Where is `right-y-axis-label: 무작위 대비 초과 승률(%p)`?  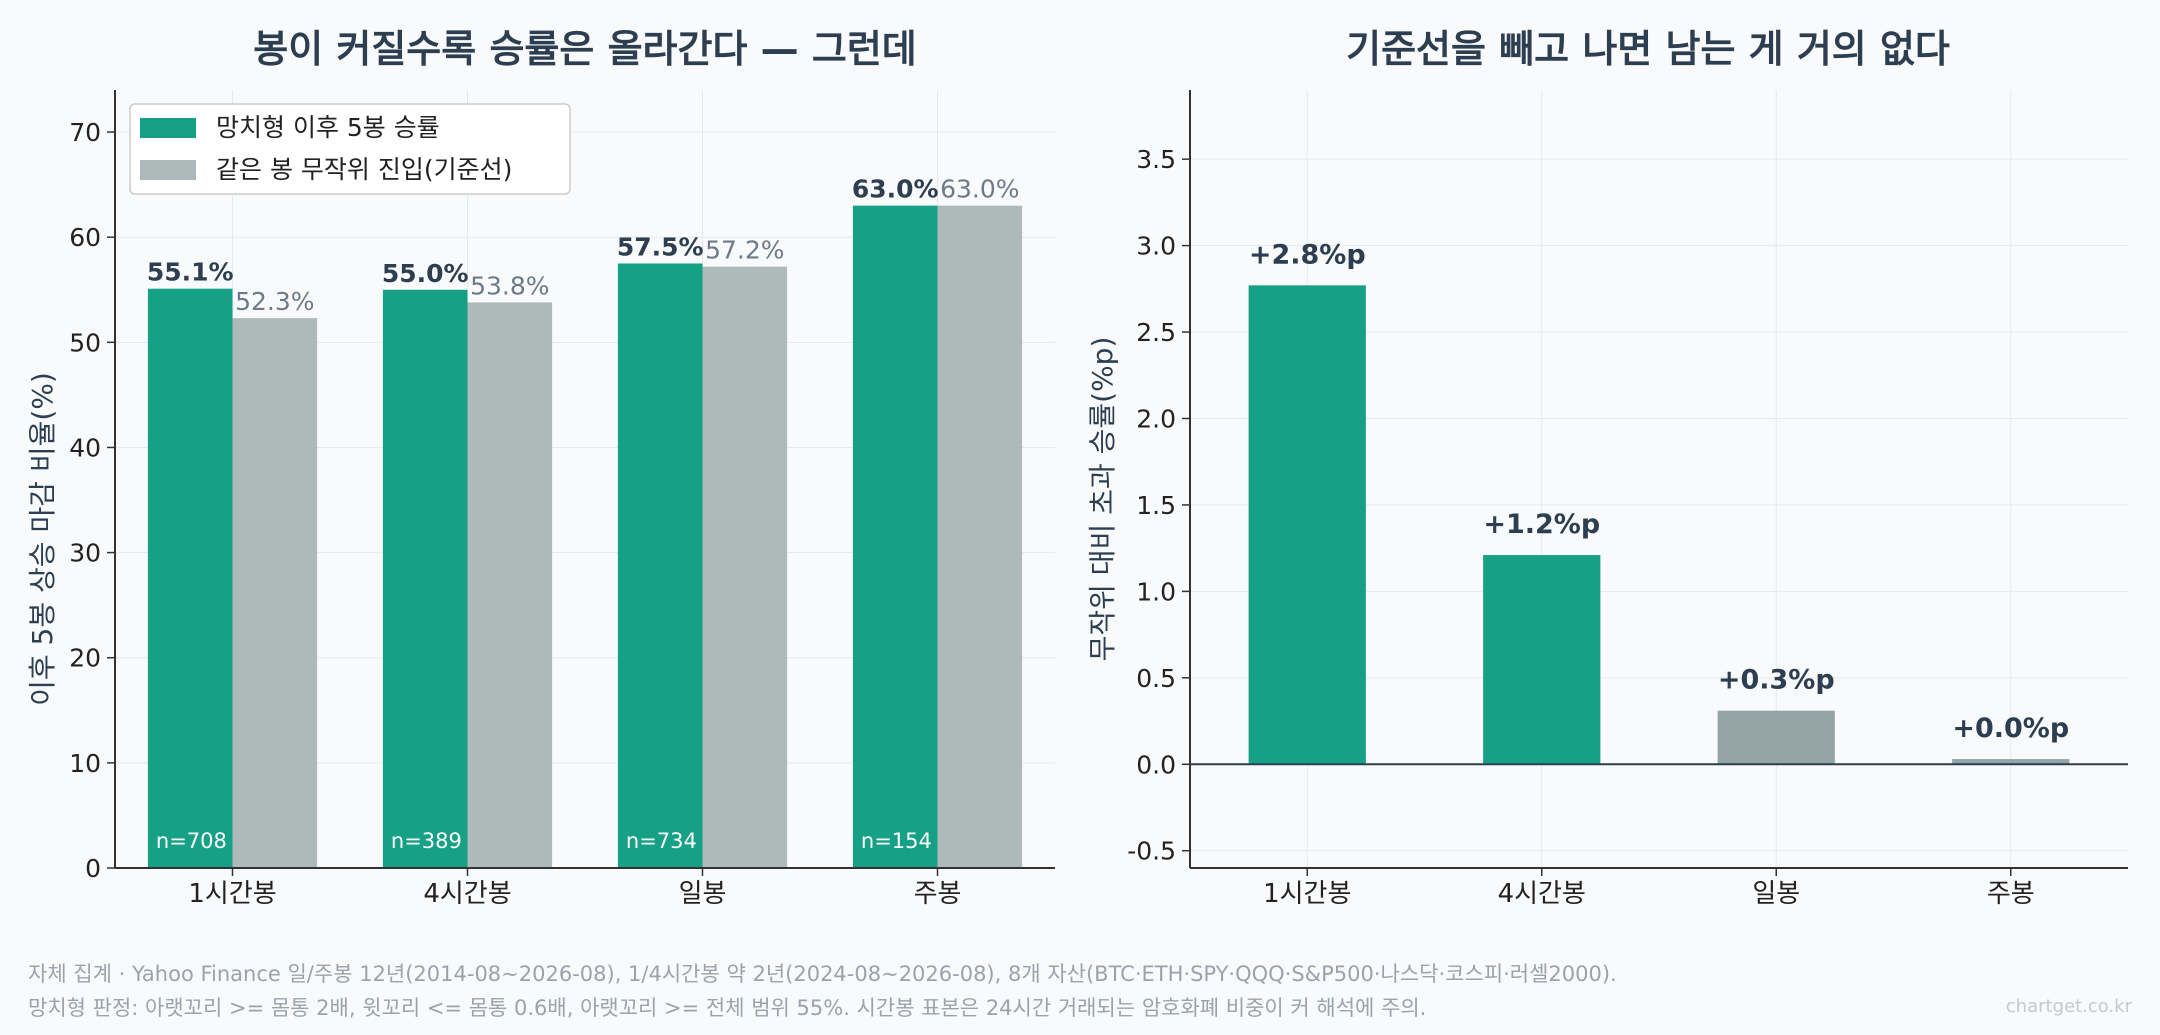 right-y-axis-label: 무작위 대비 초과 승률(%p) is located at coordinates (1102, 499).